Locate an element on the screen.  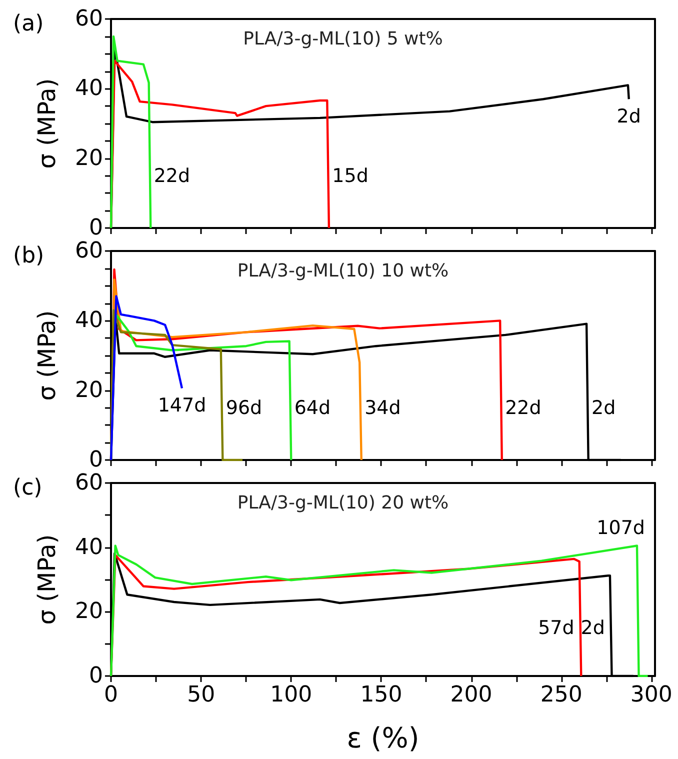
chart-title: (a) is located at coordinates (28, 24).